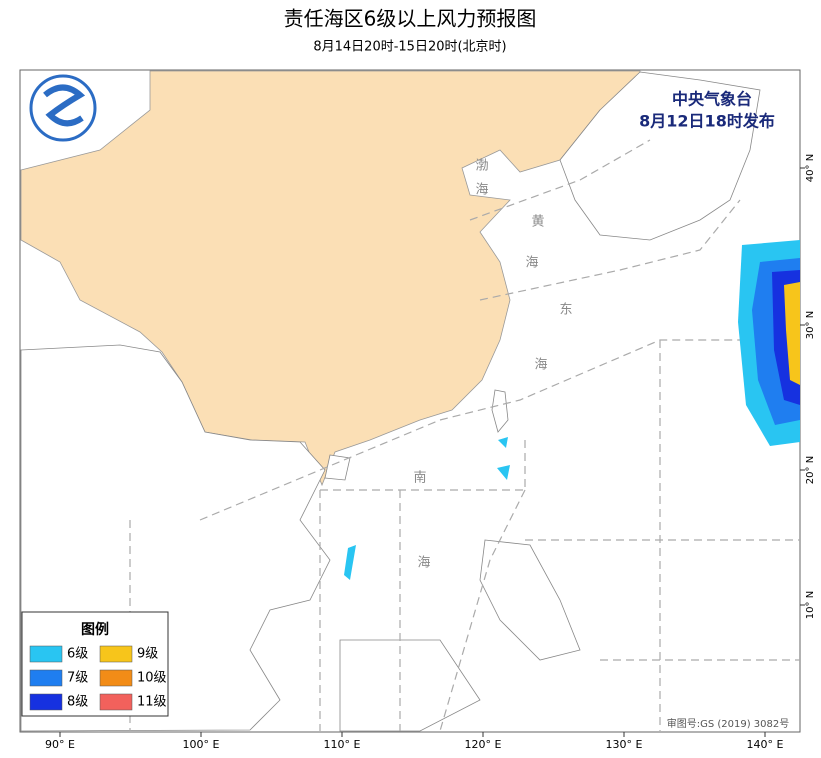 The image size is (821, 758). What do you see at coordinates (77, 654) in the screenshot?
I see `legend-label: 6级` at bounding box center [77, 654].